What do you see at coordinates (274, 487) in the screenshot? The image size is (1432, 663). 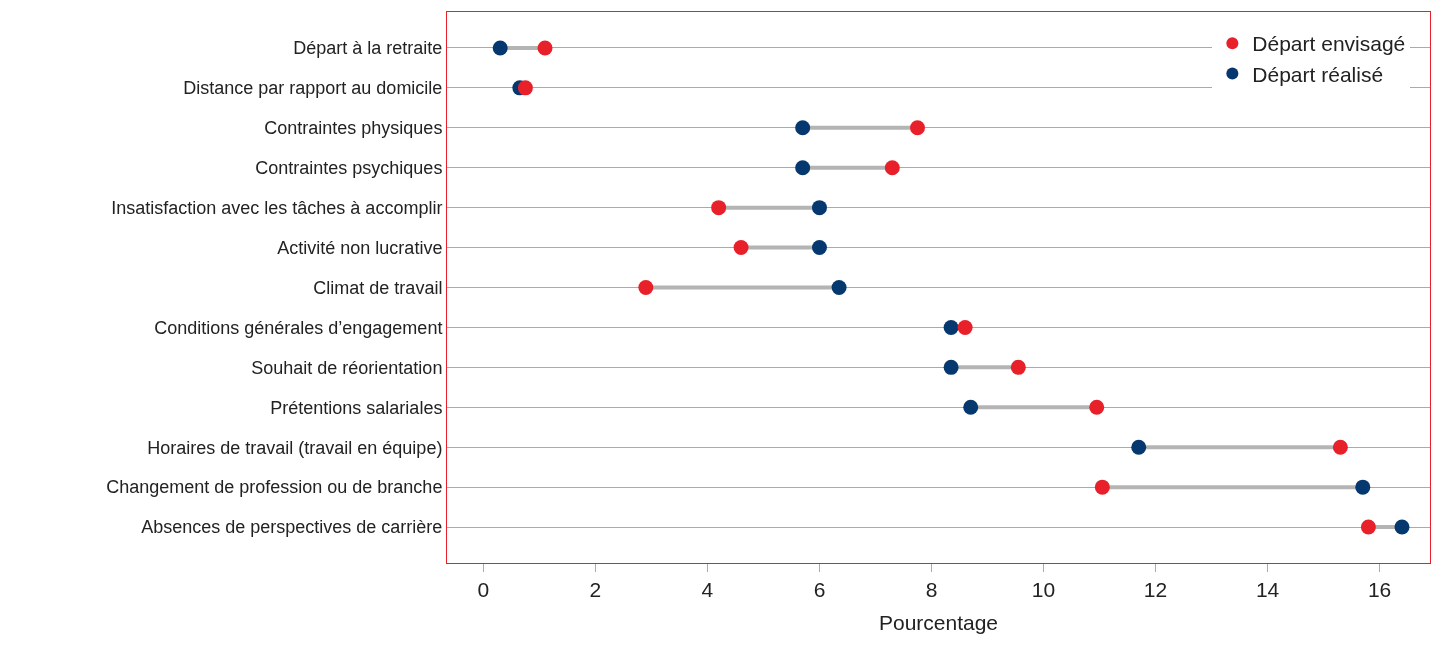 I see `y-tick-label: Changement de profession ou de branche` at bounding box center [274, 487].